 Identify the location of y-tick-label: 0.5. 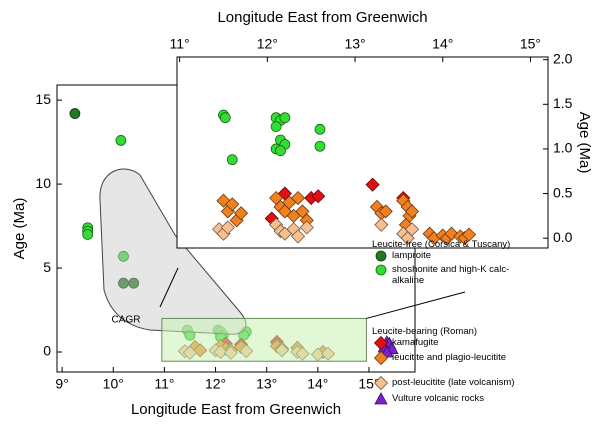
(563, 192).